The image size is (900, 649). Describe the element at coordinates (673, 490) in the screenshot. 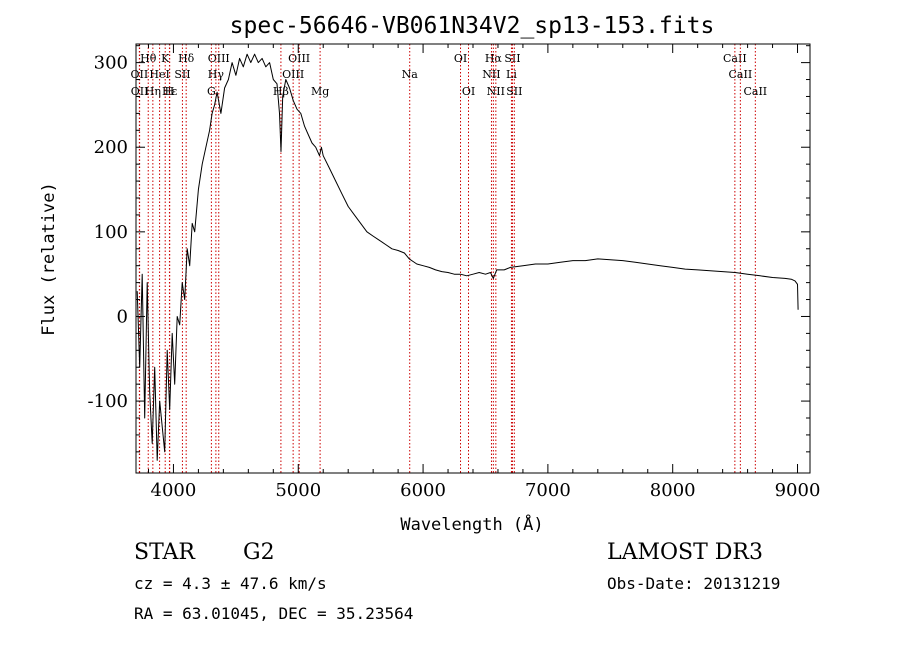

I see `x-tick-label: 8000` at that location.